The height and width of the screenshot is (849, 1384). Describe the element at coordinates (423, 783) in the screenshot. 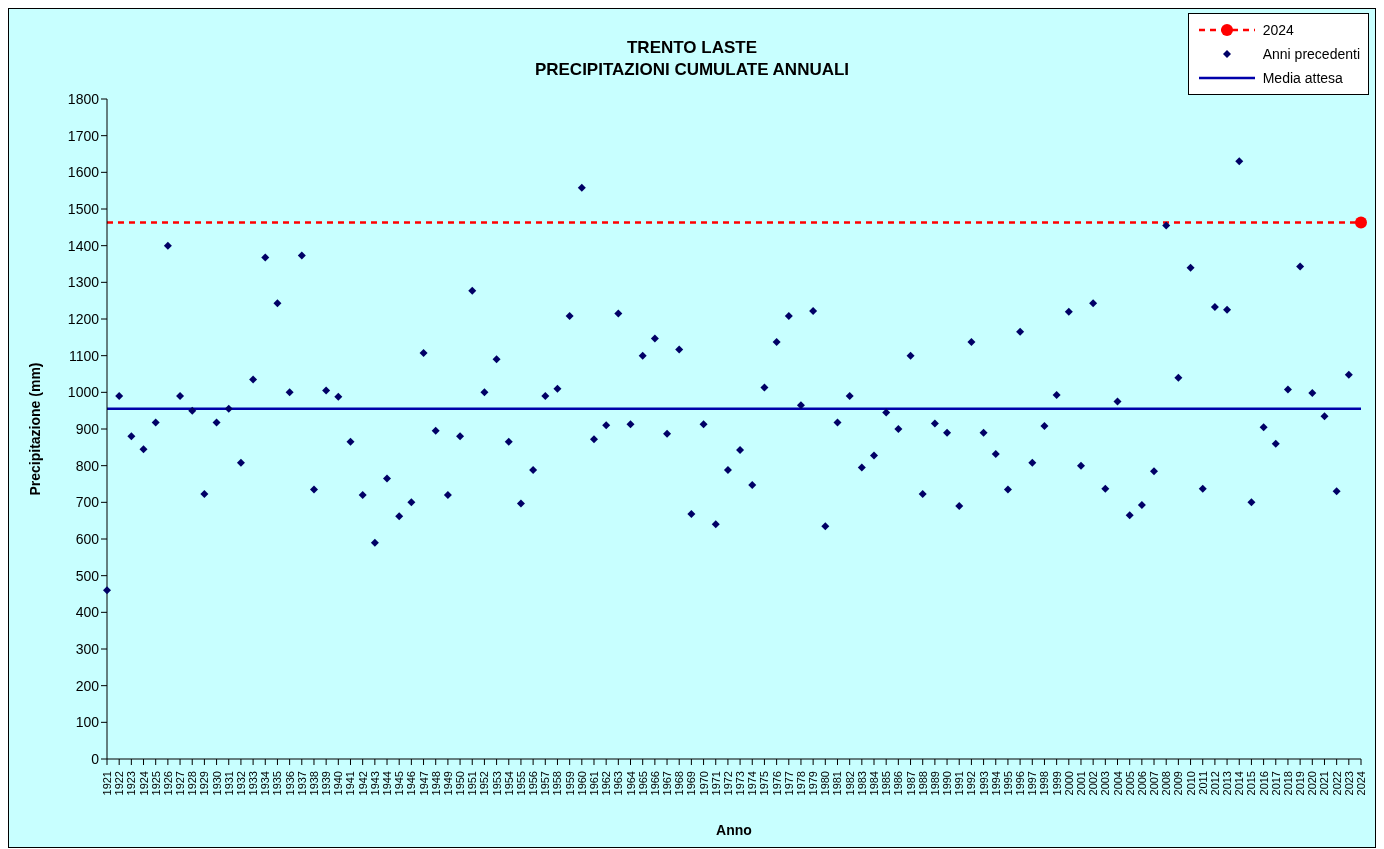

I see `x-tick-label: 1947` at that location.